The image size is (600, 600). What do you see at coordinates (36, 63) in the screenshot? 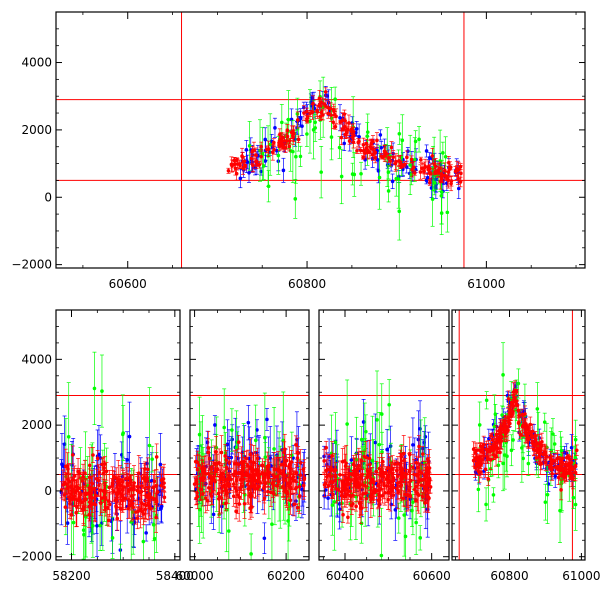
I see `y-tick-label: 4000` at bounding box center [36, 63].